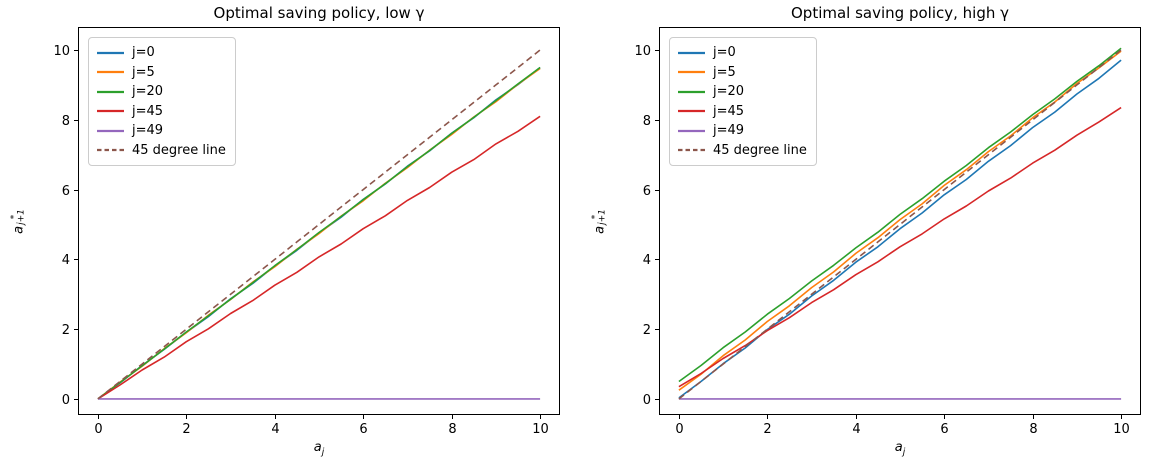 The width and height of the screenshot is (1162, 472). I want to click on plot-title: Optimal saving policy, high γ, so click(899, 13).